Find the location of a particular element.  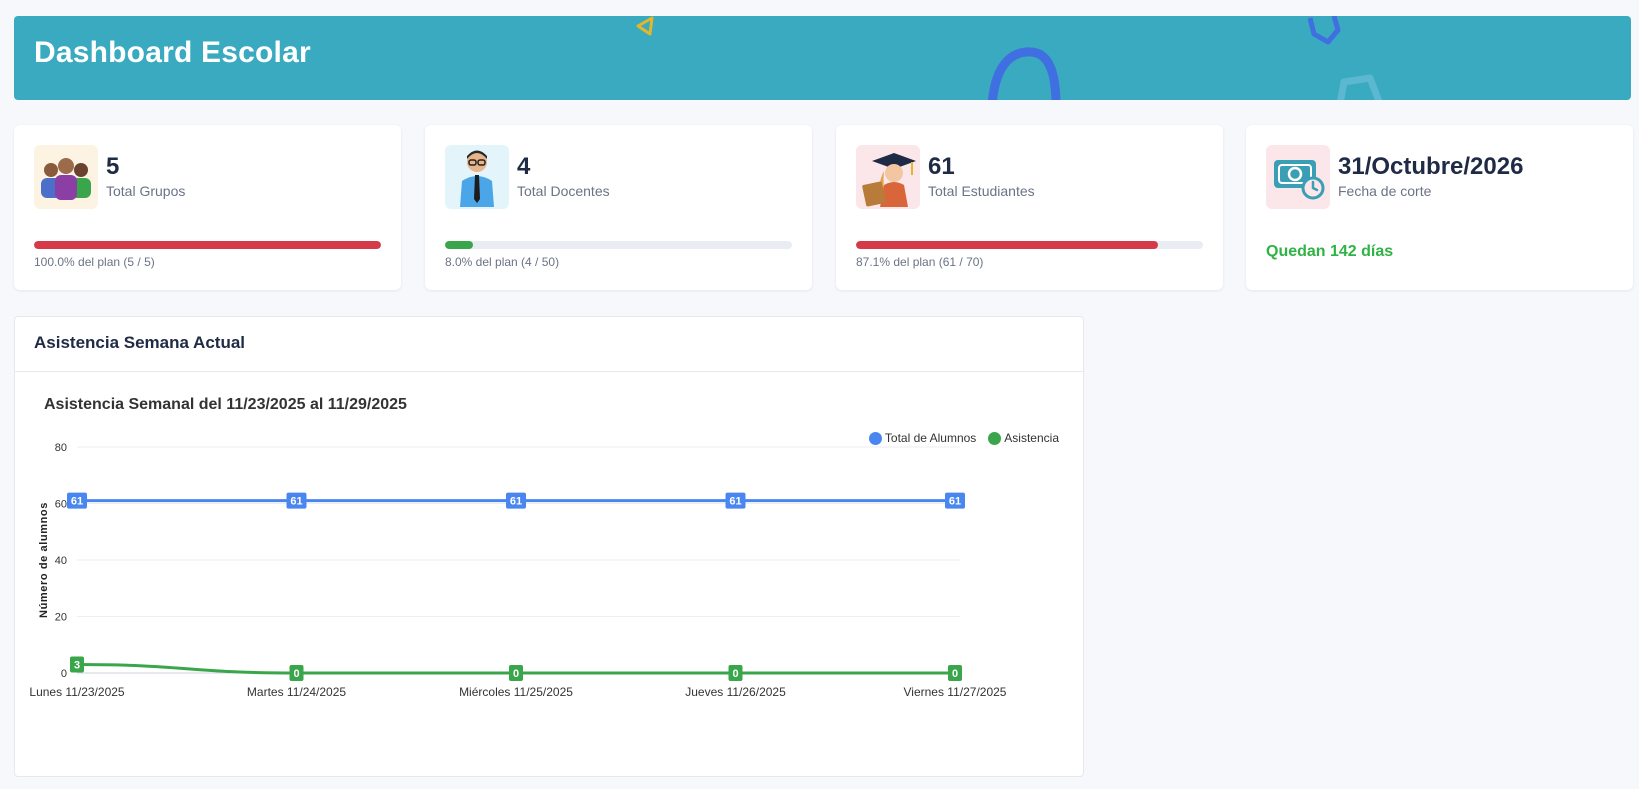

x-tick-label: Lunes 11/23/2025 is located at coordinates (77, 692).